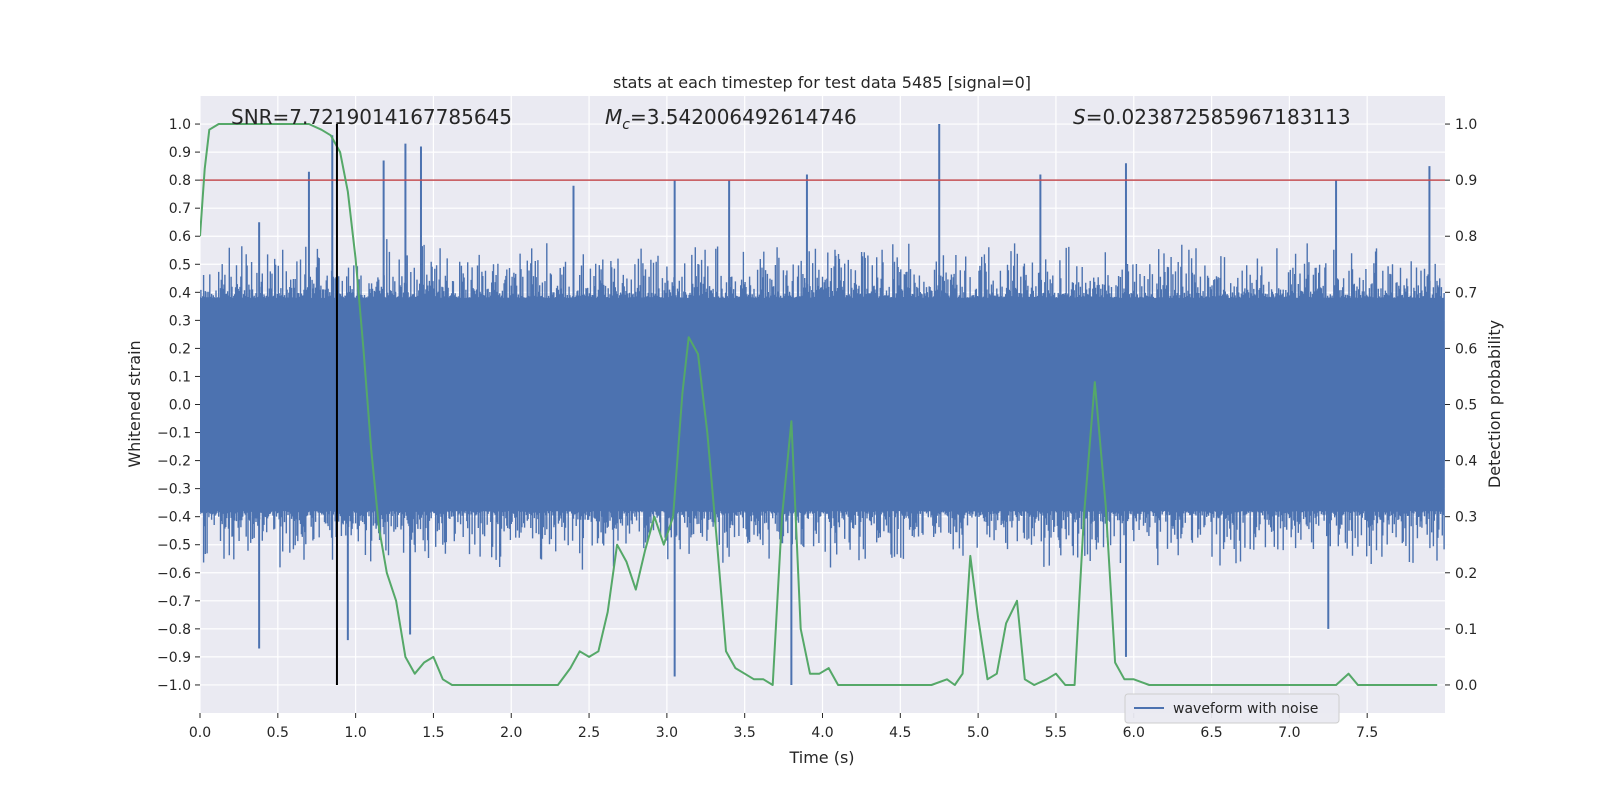 The height and width of the screenshot is (800, 1600). I want to click on y-left-tick-label: 0.2, so click(180, 349).